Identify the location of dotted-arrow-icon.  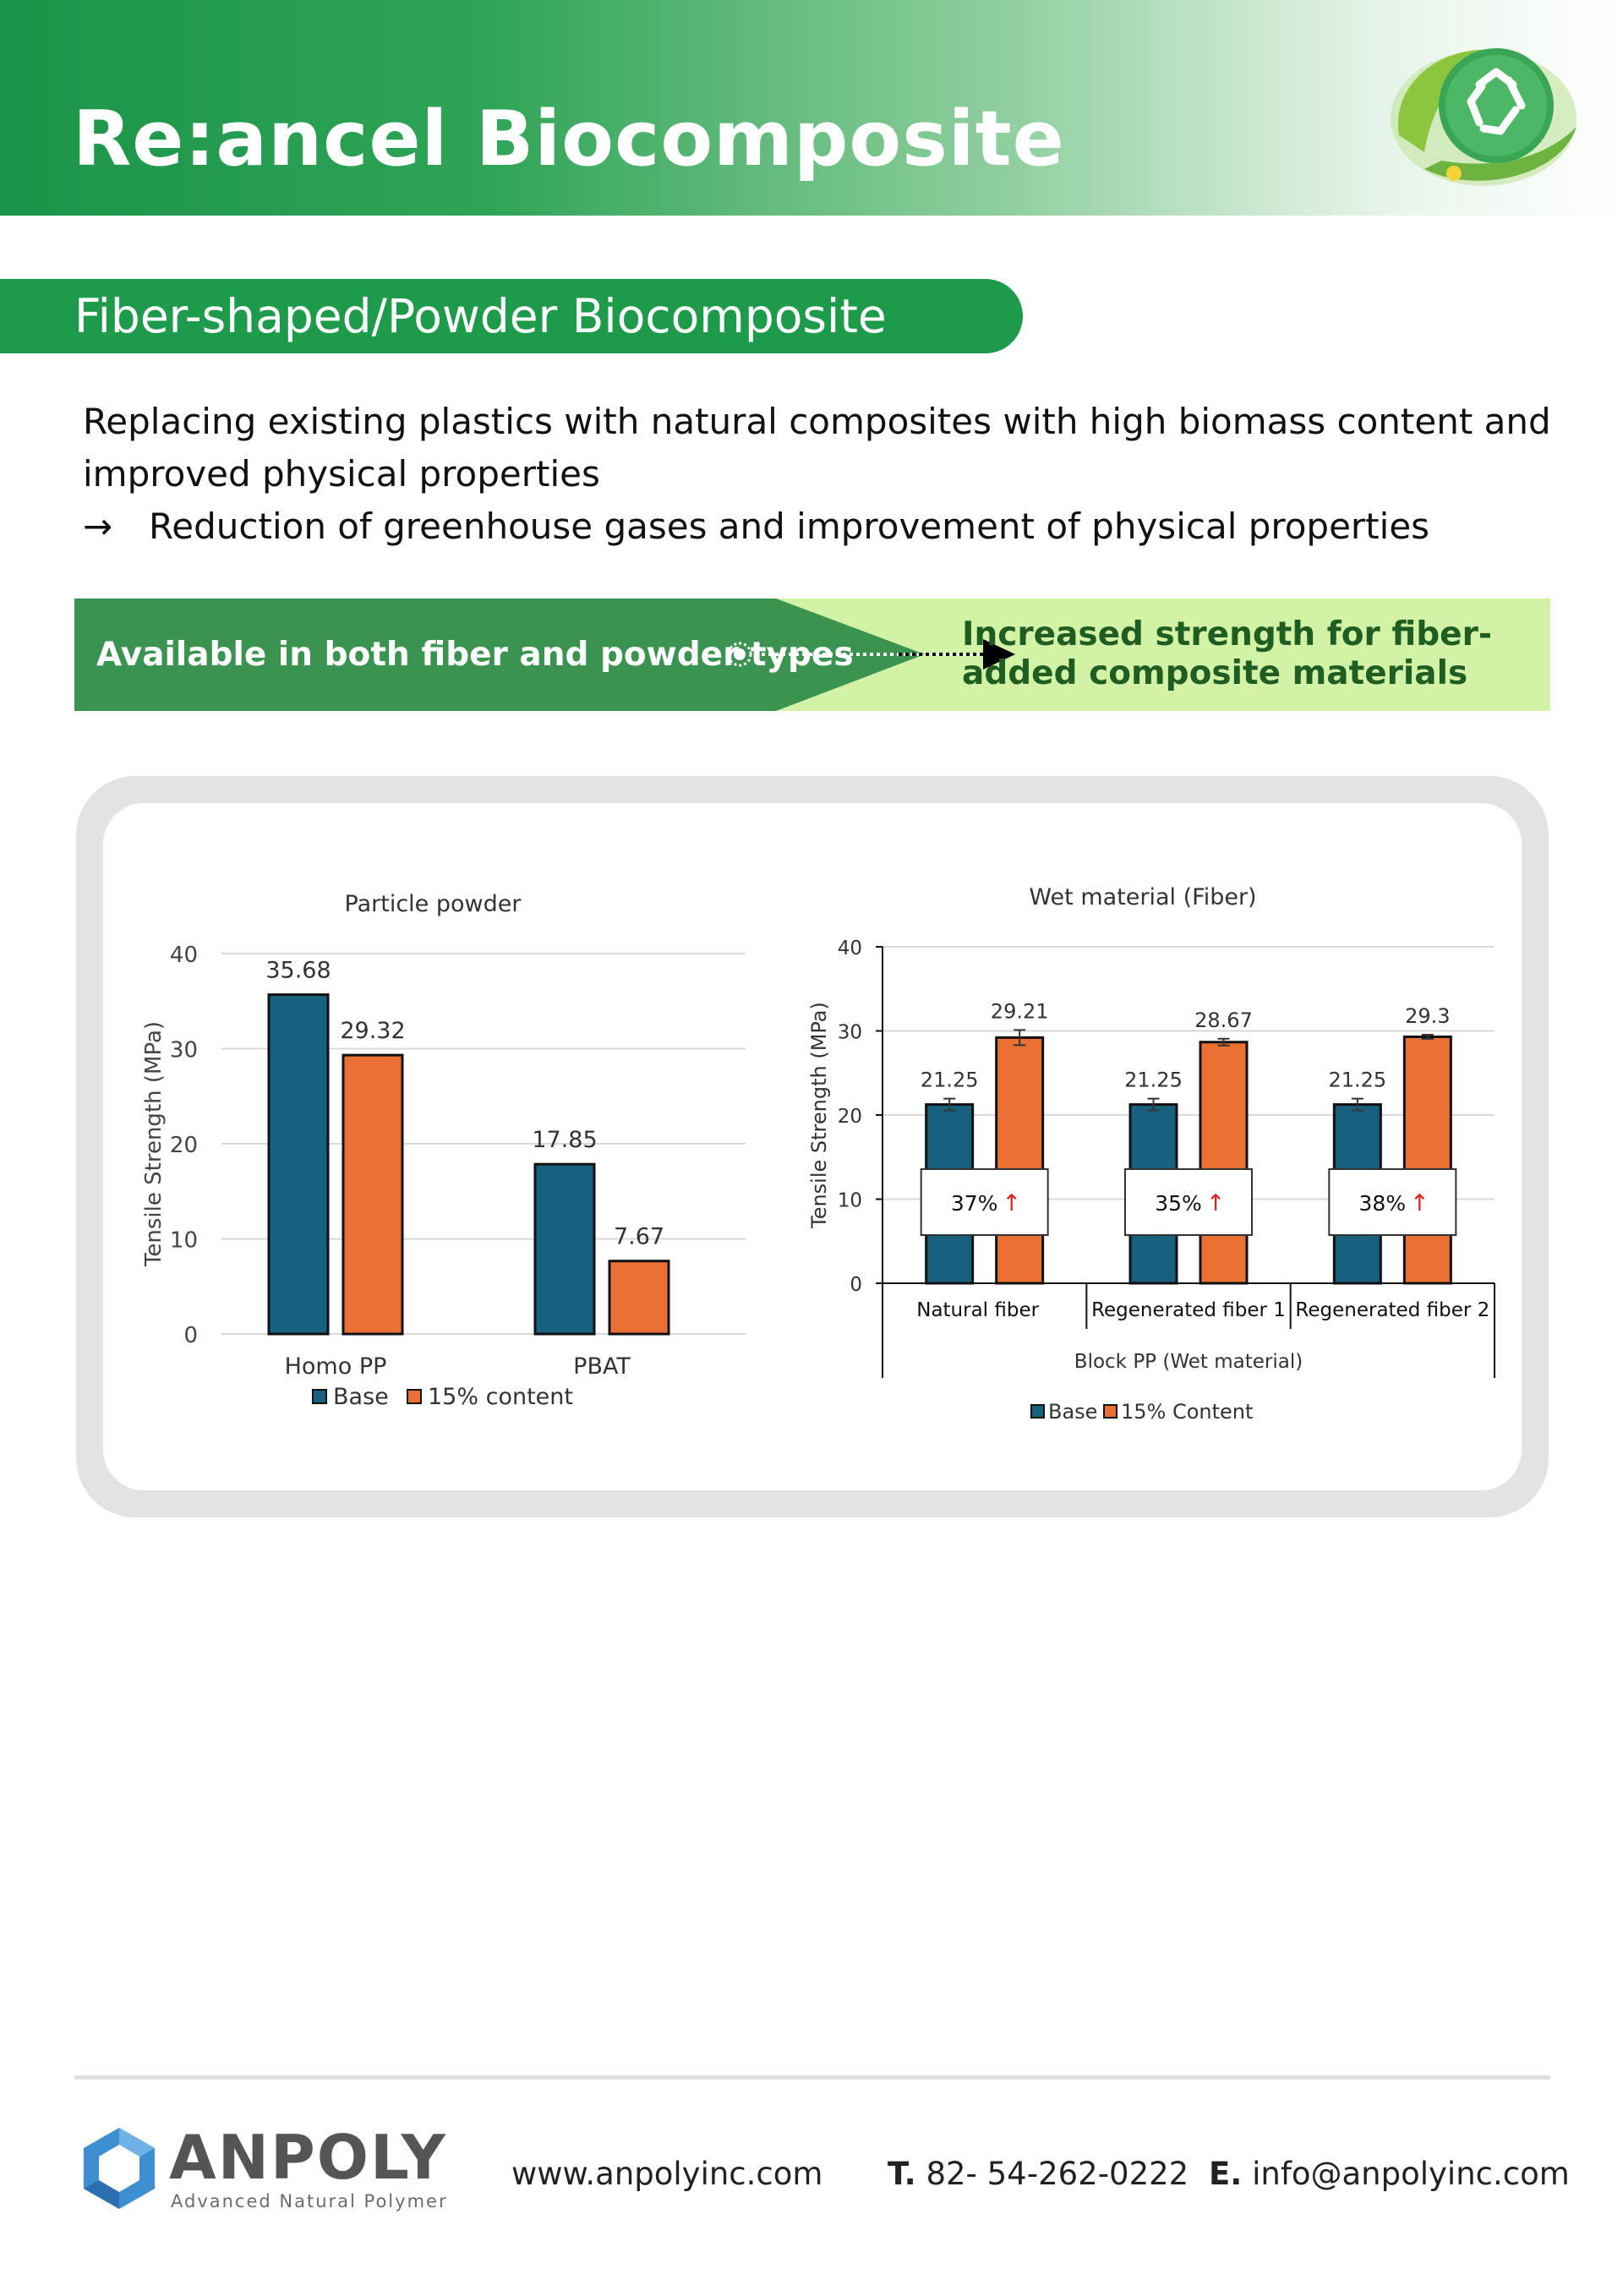
(873, 654).